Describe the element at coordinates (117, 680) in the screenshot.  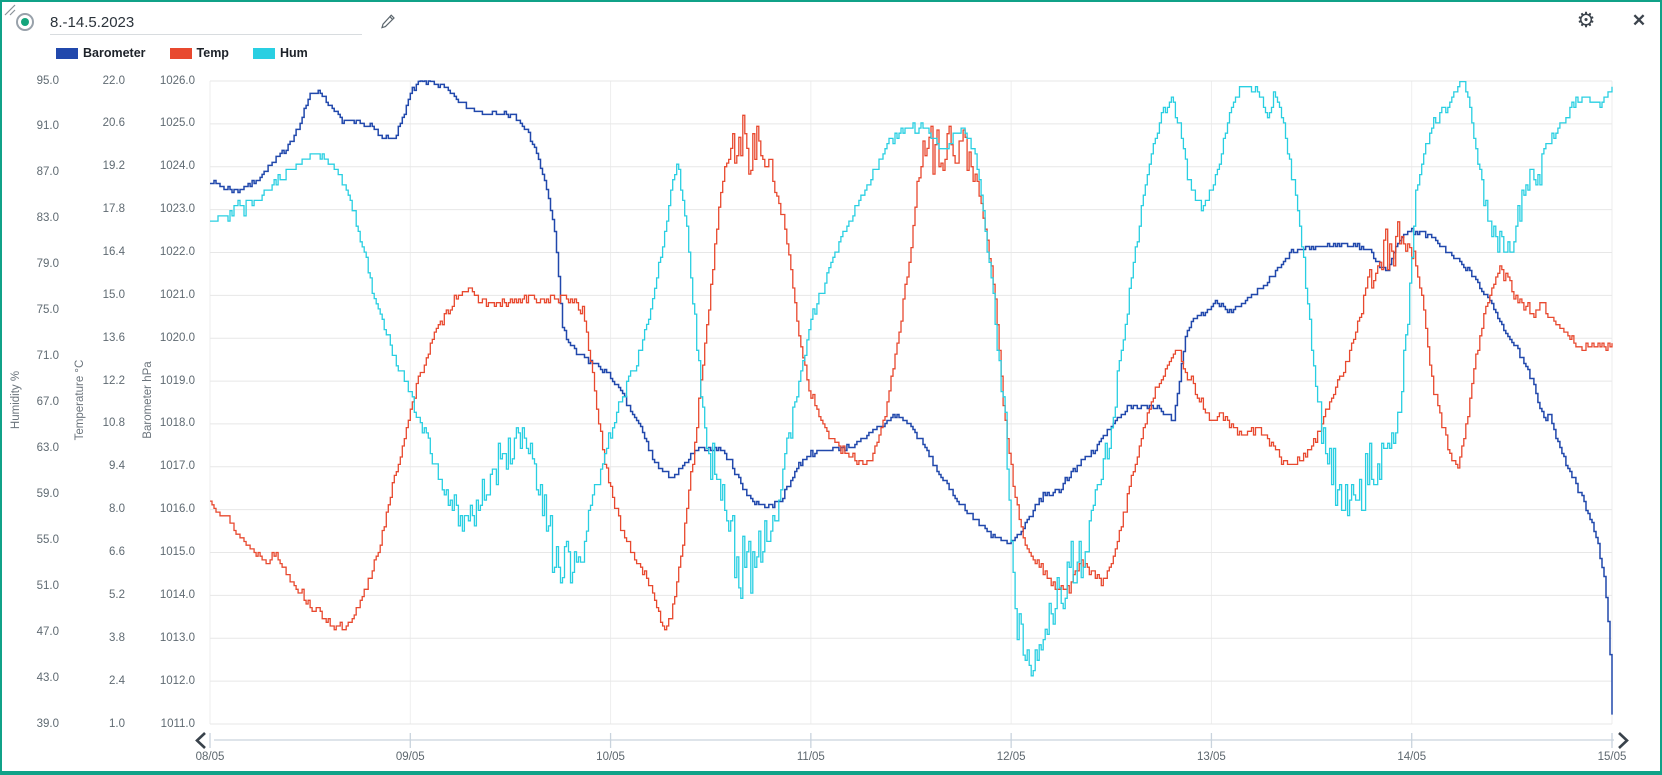
I see `temp-tick-label: 2.4` at that location.